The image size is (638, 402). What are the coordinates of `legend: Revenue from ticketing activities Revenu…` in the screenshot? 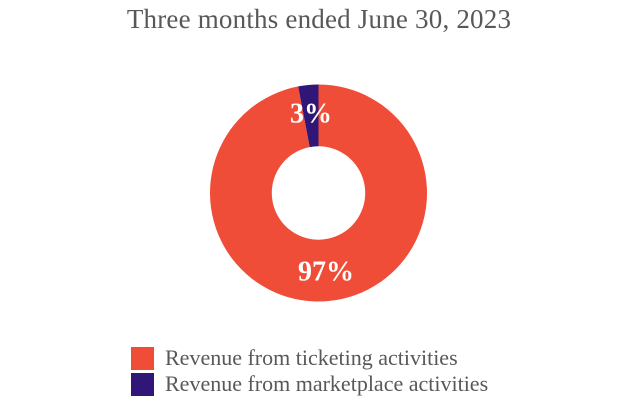 It's located at (309, 371).